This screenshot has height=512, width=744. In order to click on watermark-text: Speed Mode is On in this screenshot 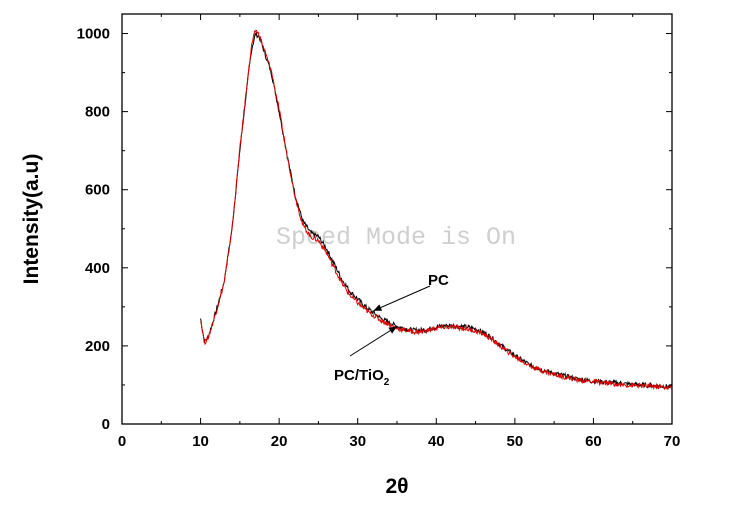, I will do `click(396, 237)`.